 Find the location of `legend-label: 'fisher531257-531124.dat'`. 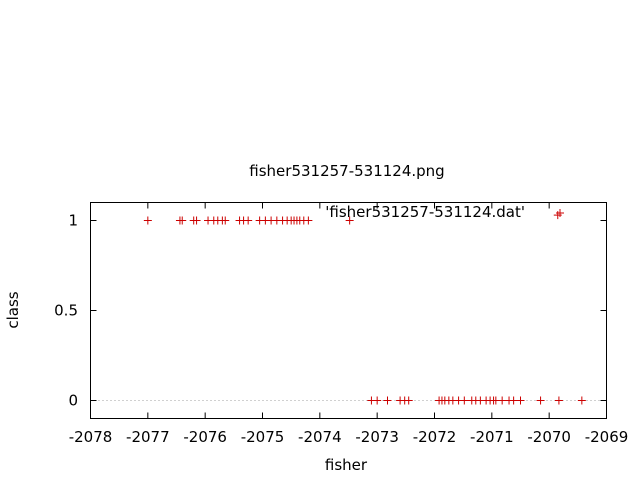

legend-label: 'fisher531257-531124.dat' is located at coordinates (425, 212).